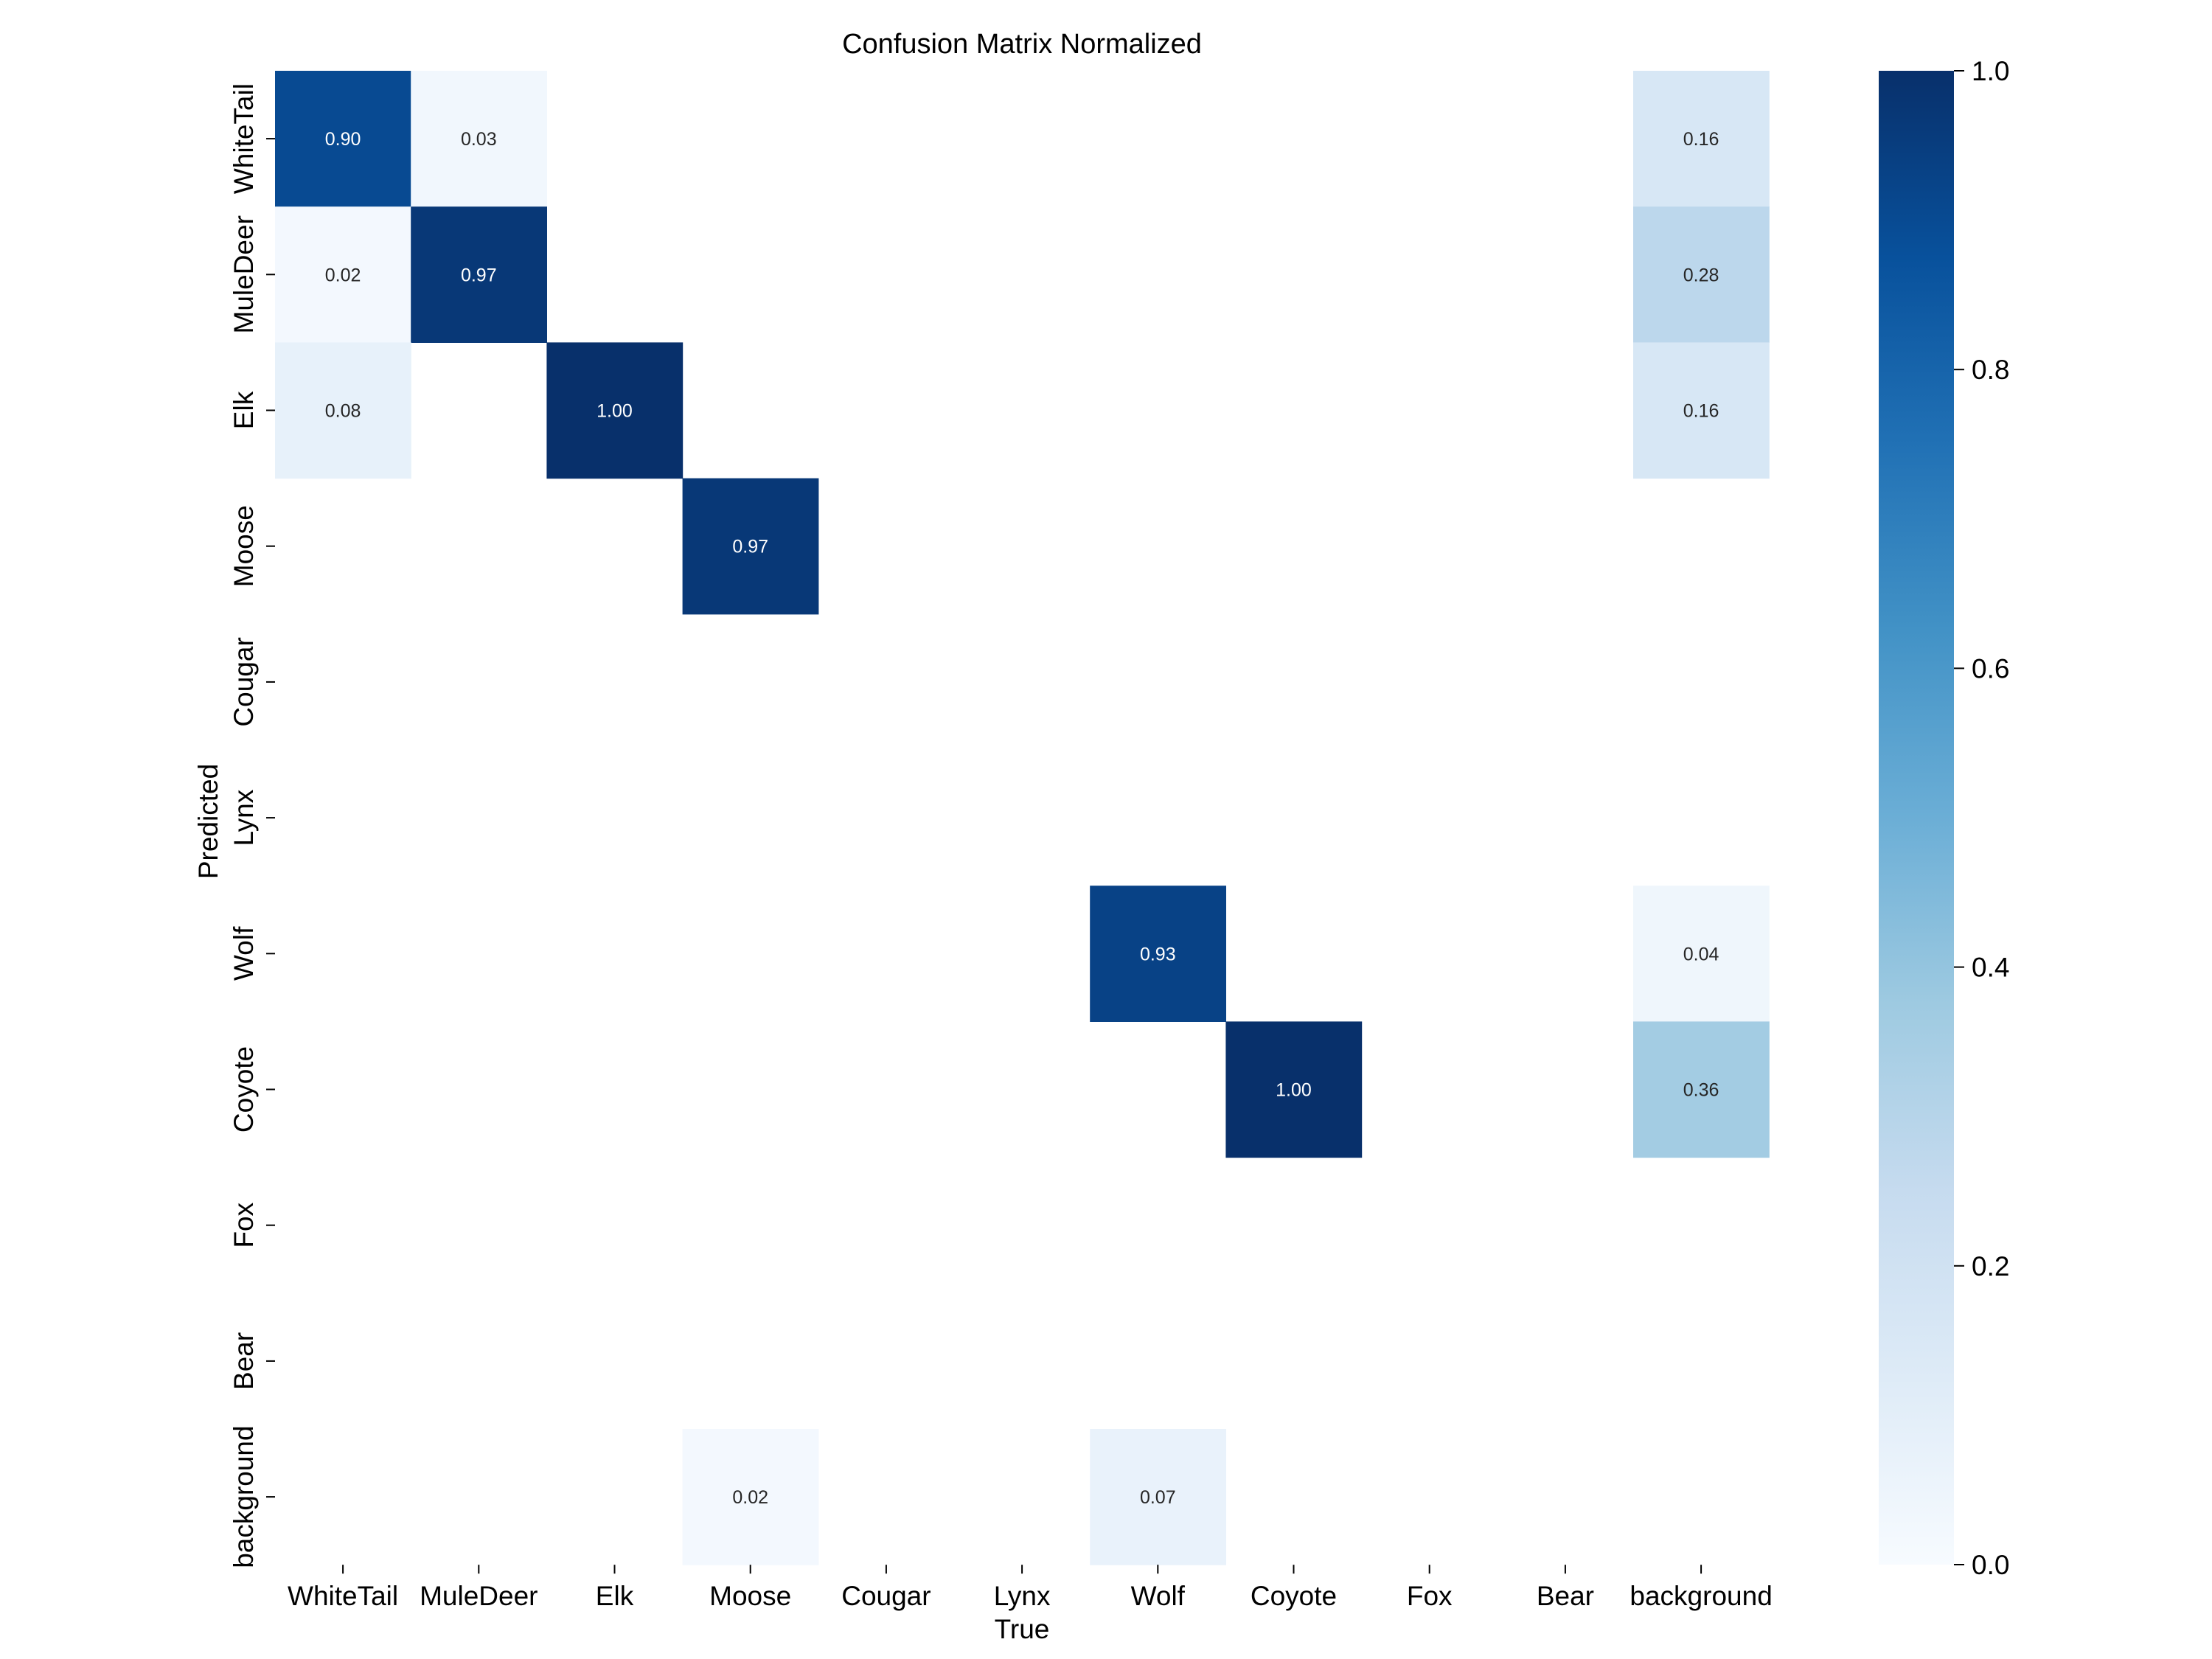 Image resolution: width=2212 pixels, height=1659 pixels. I want to click on colorbar-tick-label: 0.2, so click(1990, 1266).